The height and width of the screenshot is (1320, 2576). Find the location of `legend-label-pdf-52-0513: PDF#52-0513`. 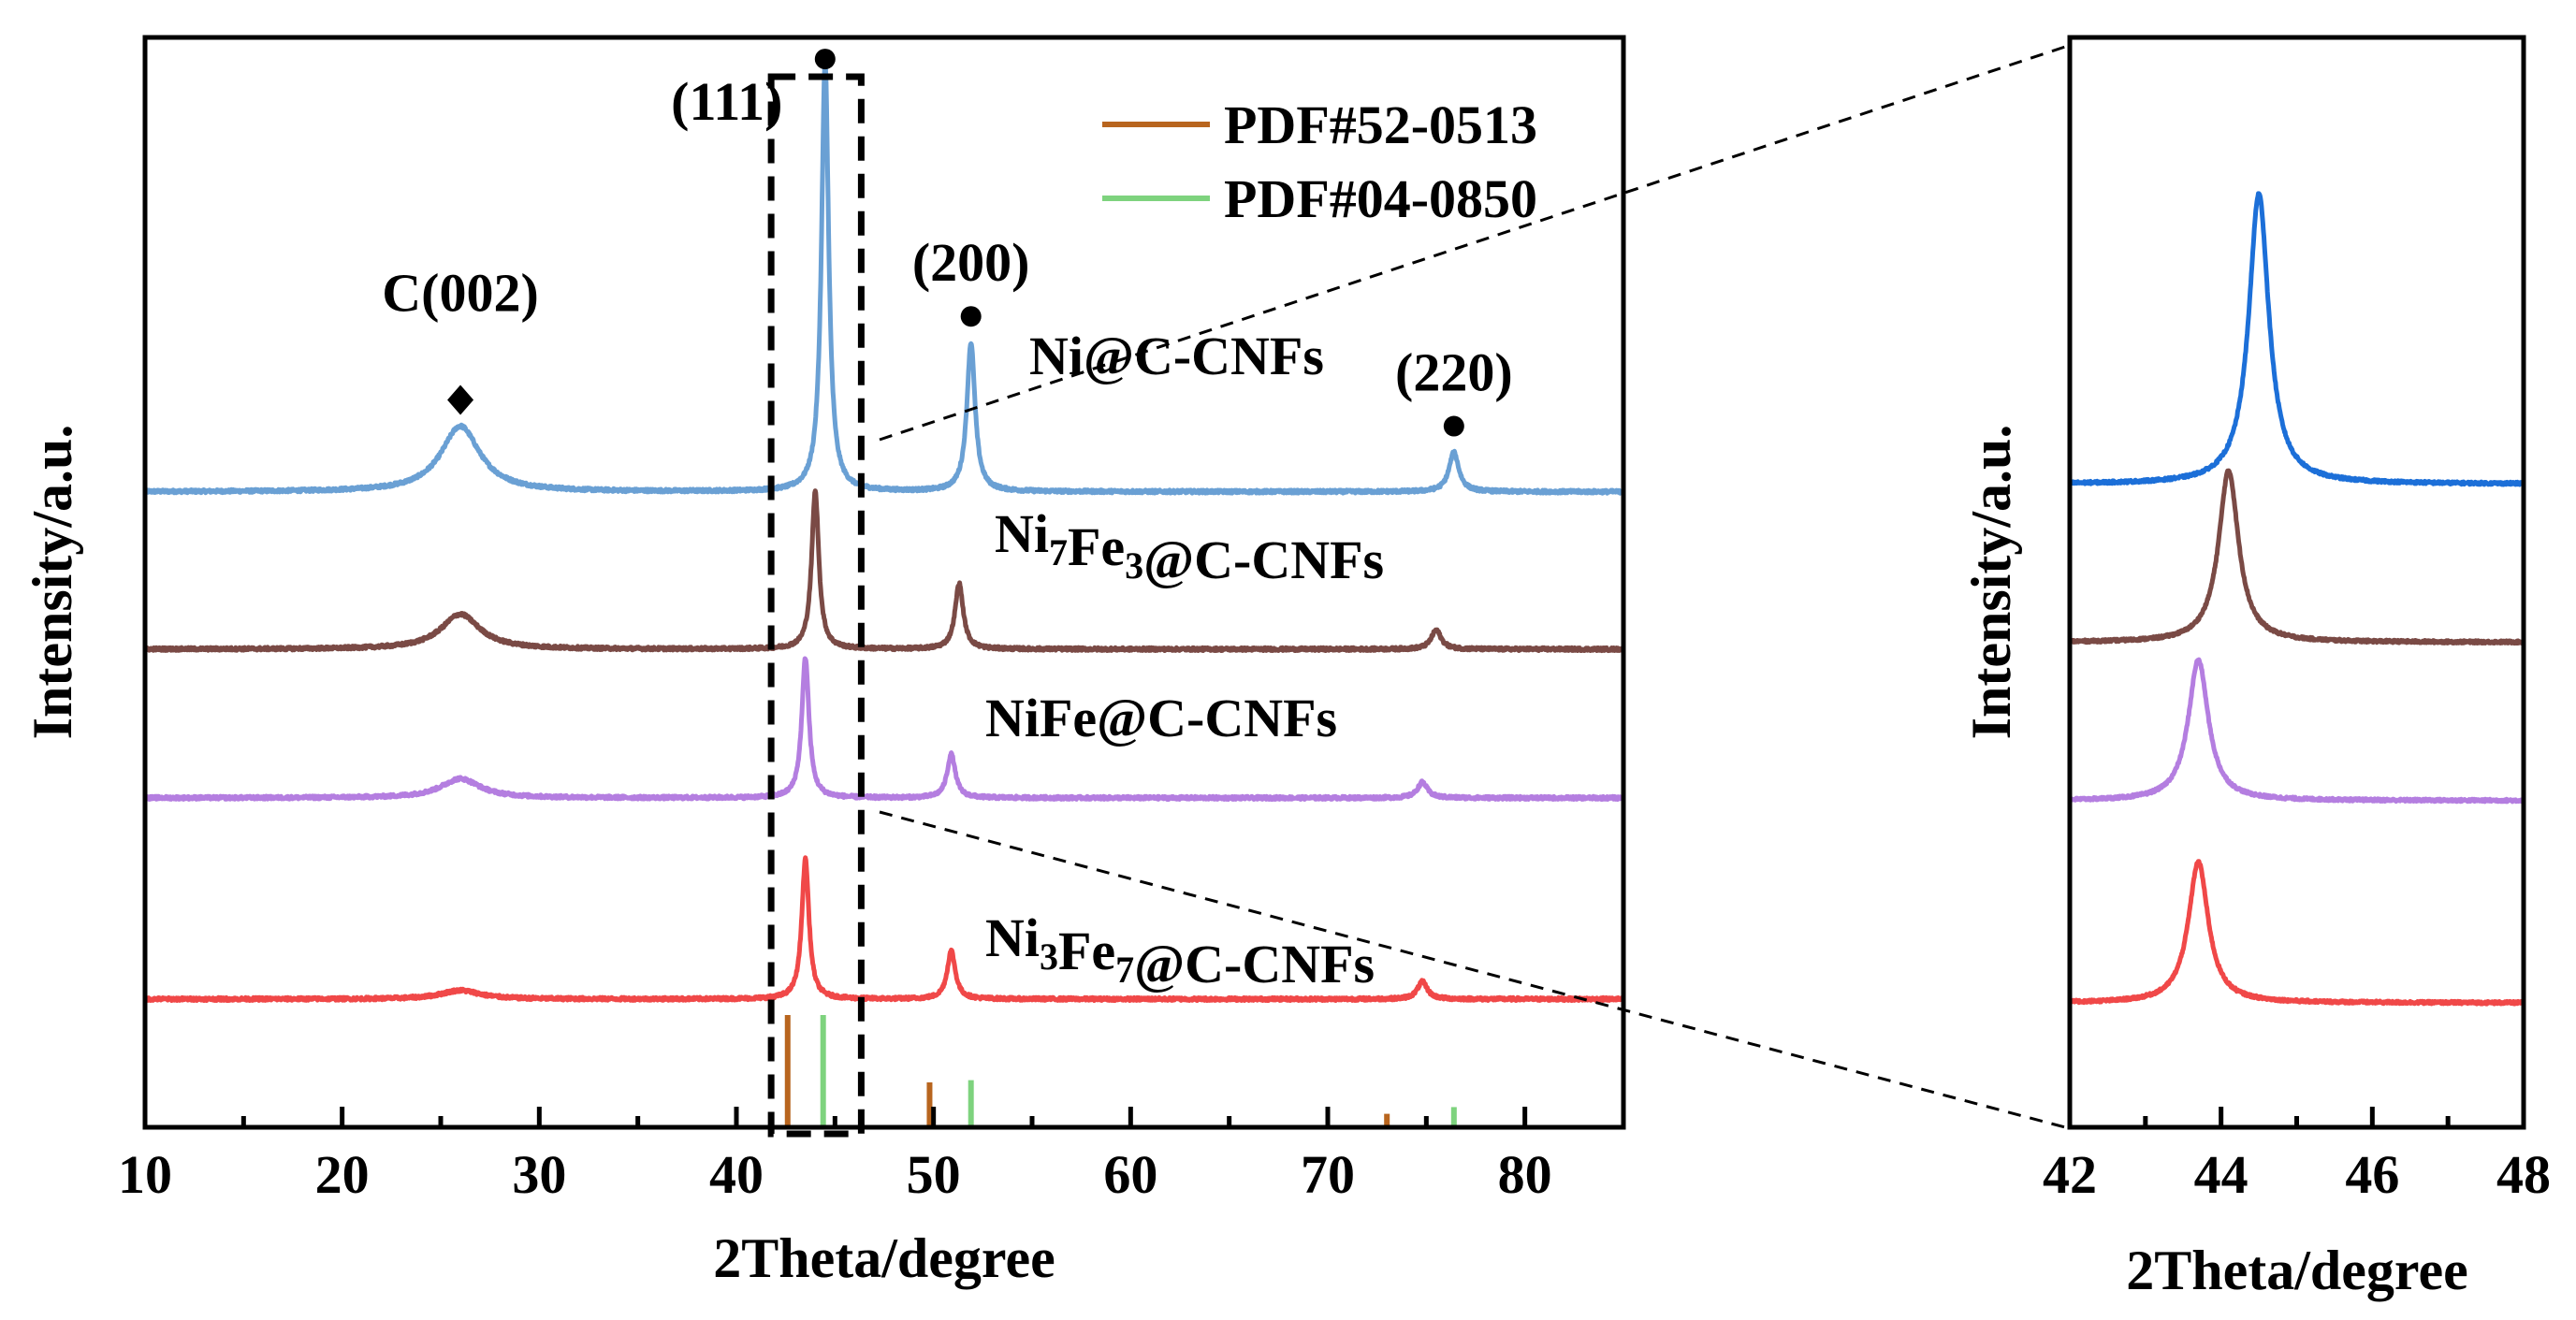

legend-label-pdf-52-0513: PDF#52-0513 is located at coordinates (1380, 124).